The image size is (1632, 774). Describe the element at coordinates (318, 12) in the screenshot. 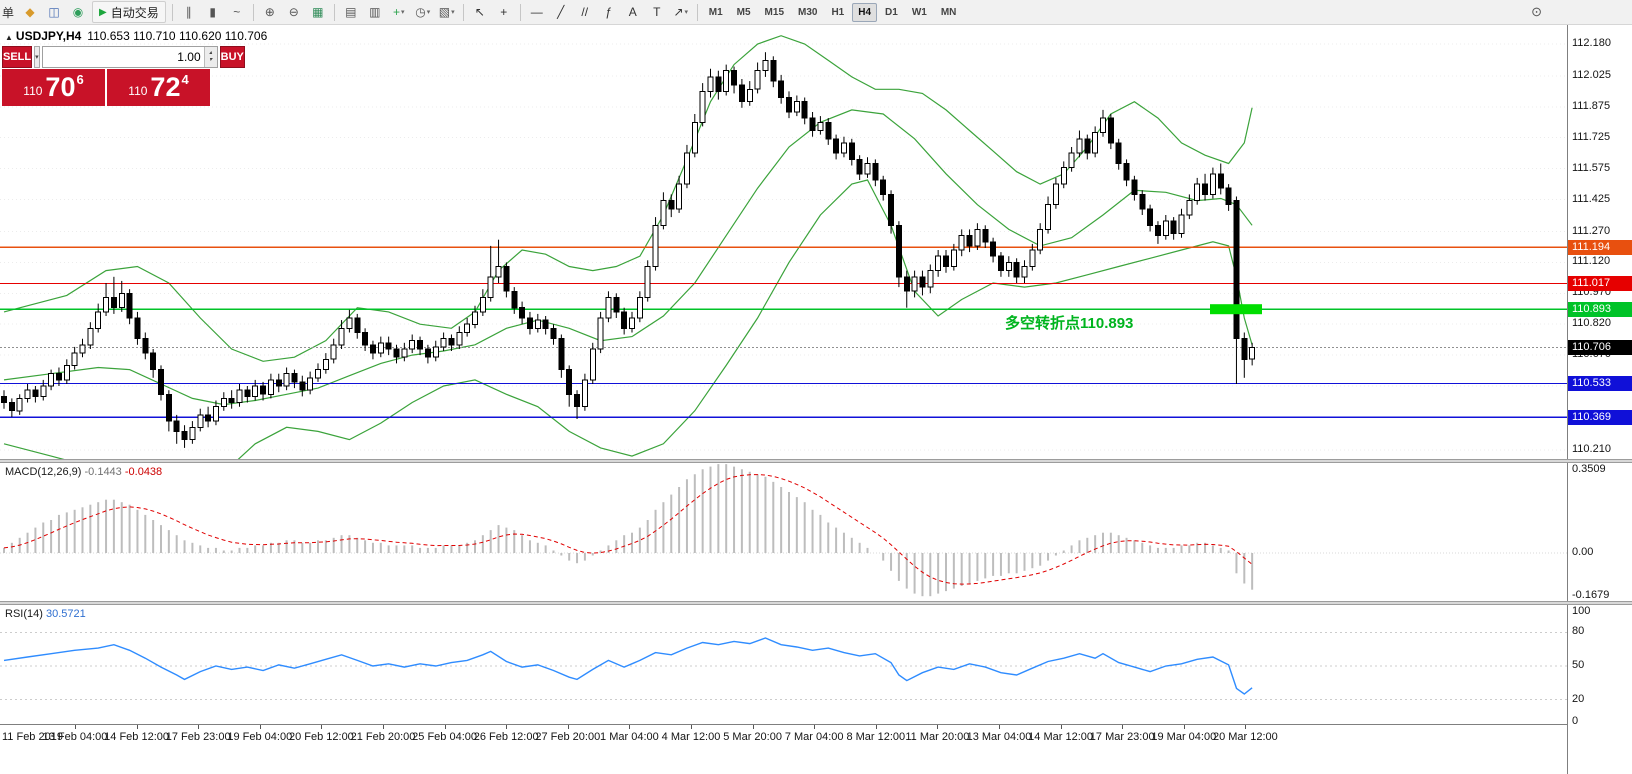

I see `tile-windows-icon: ▦` at that location.